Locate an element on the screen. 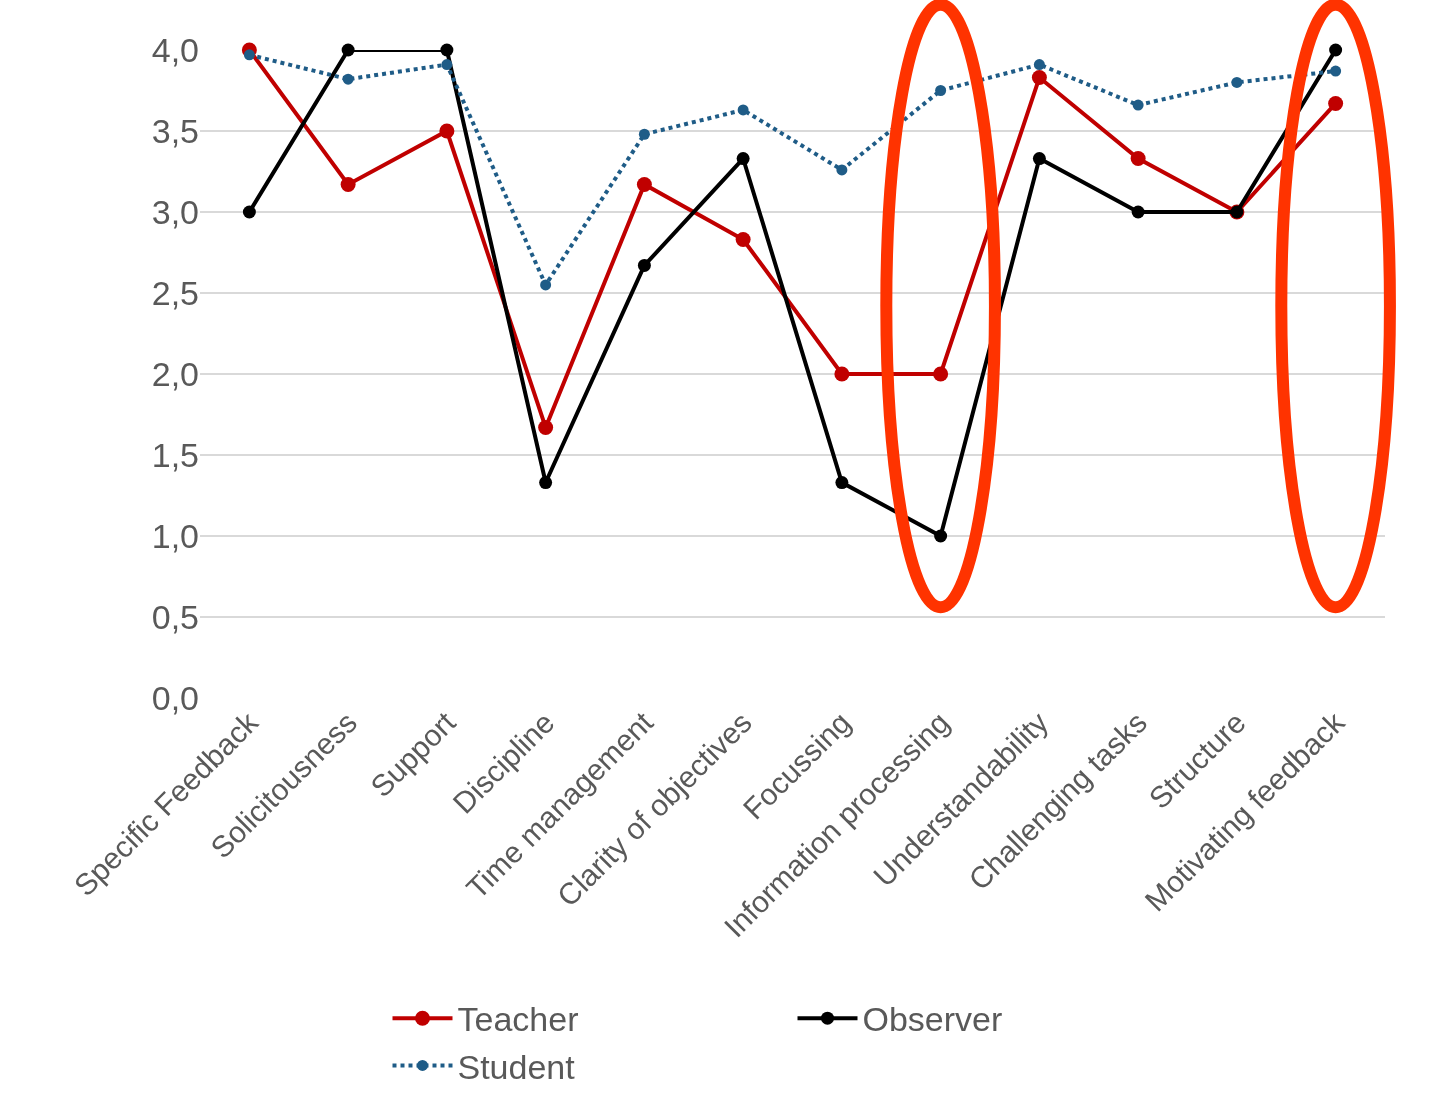 Image resolution: width=1445 pixels, height=1106 pixels. y-tick-label: 1,5 is located at coordinates (175, 454).